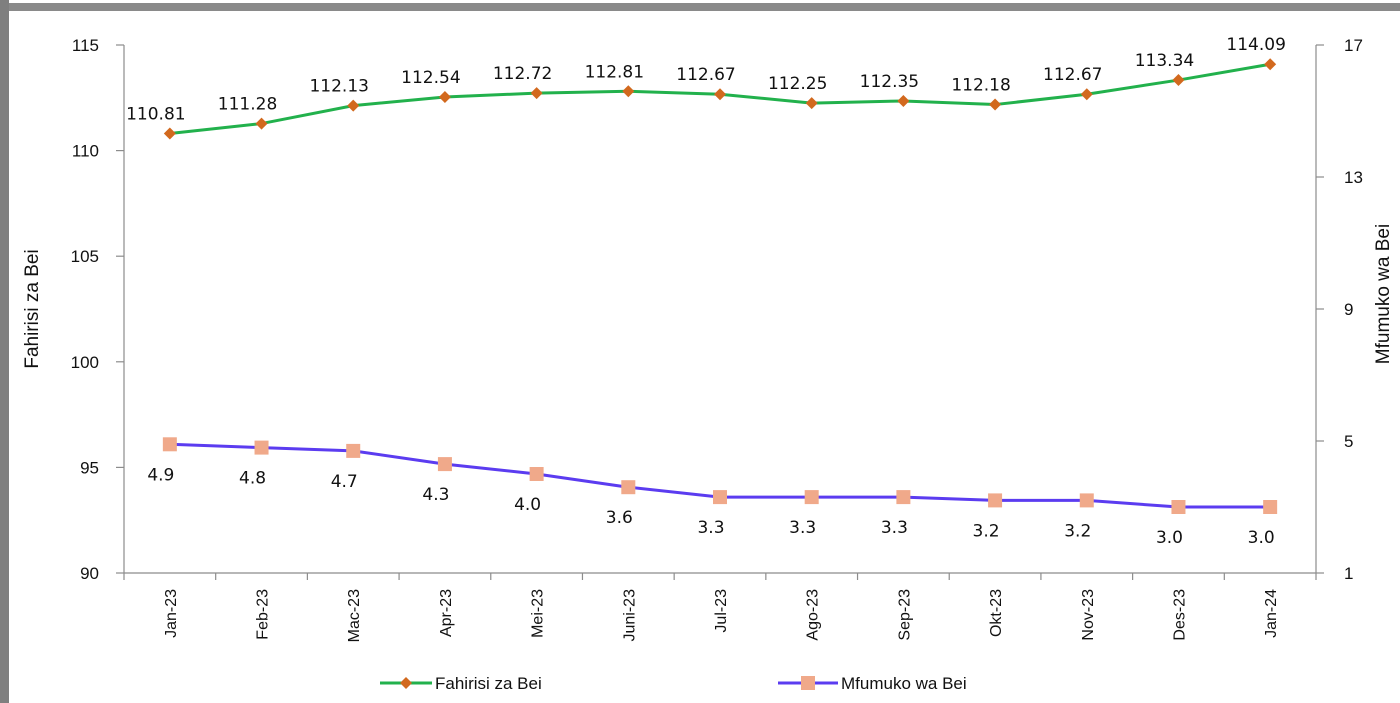  Describe the element at coordinates (1164, 61) in the screenshot. I see `fahirisi-data-label: 113.34` at that location.